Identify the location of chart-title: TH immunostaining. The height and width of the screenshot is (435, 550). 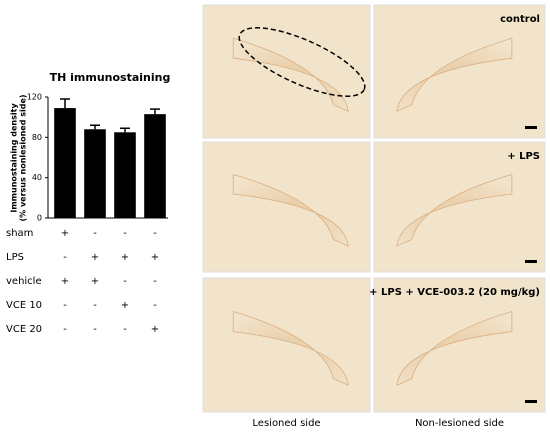
(110, 77).